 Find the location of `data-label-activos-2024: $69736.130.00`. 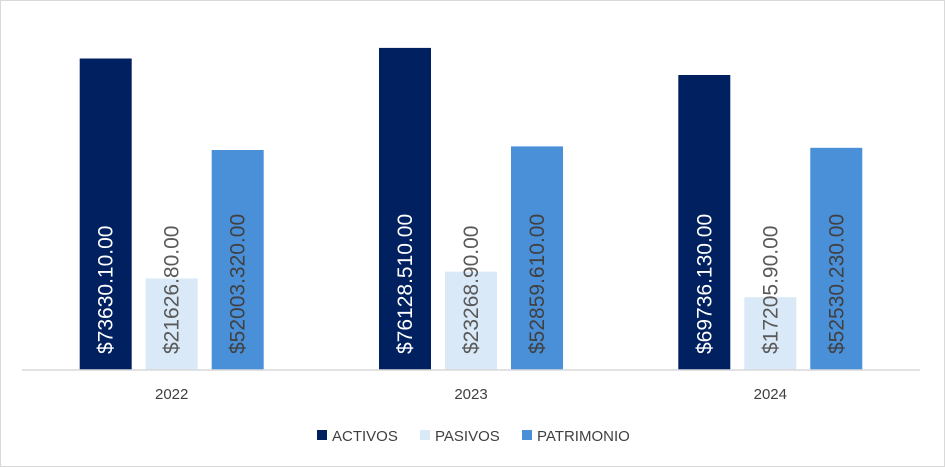

data-label-activos-2024: $69736.130.00 is located at coordinates (704, 284).